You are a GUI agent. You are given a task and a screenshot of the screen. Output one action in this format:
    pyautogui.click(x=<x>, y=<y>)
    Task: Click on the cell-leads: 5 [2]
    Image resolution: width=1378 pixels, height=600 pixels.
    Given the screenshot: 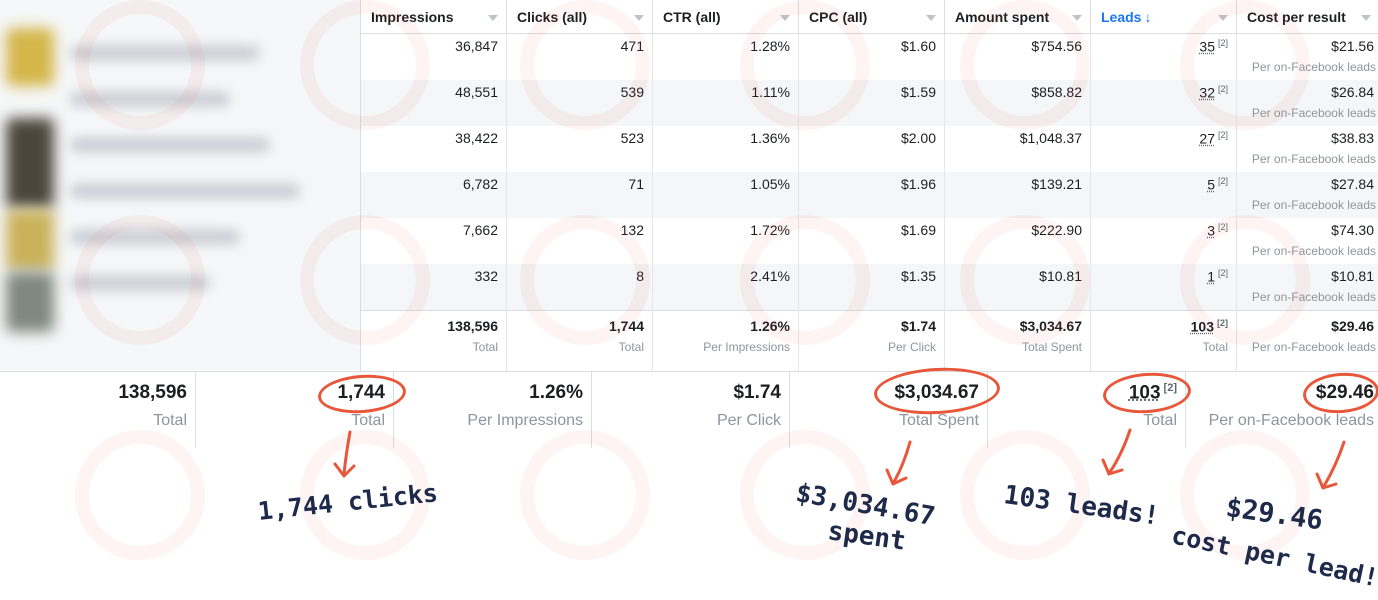 What is the action you would take?
    pyautogui.click(x=1217, y=184)
    